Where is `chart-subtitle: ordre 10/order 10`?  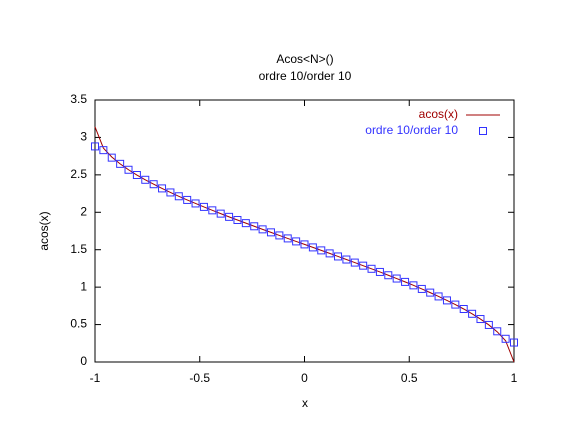
chart-subtitle: ordre 10/order 10 is located at coordinates (305, 76).